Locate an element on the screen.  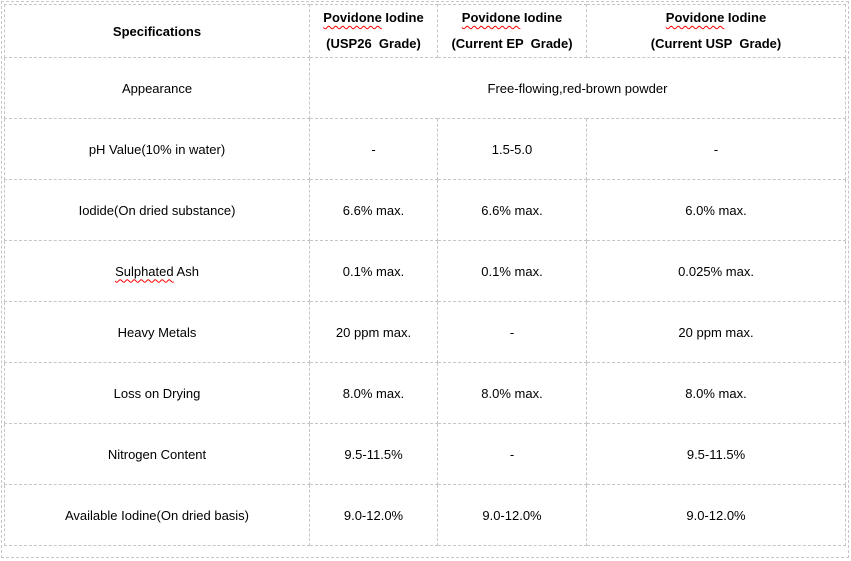
value-cell-usp26: - is located at coordinates (373, 149).